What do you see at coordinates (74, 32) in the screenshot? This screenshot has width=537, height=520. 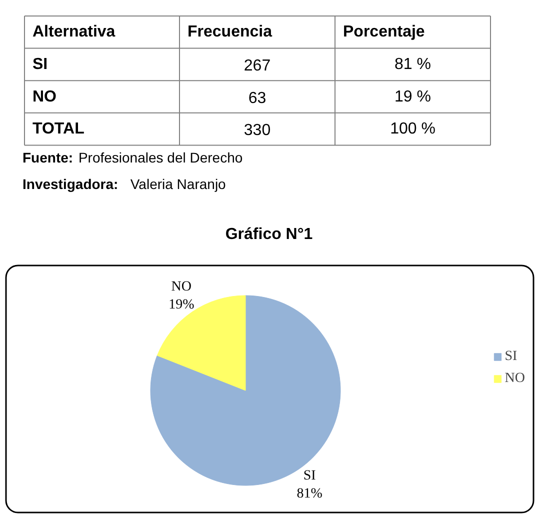 I see `text: Alternativa` at bounding box center [74, 32].